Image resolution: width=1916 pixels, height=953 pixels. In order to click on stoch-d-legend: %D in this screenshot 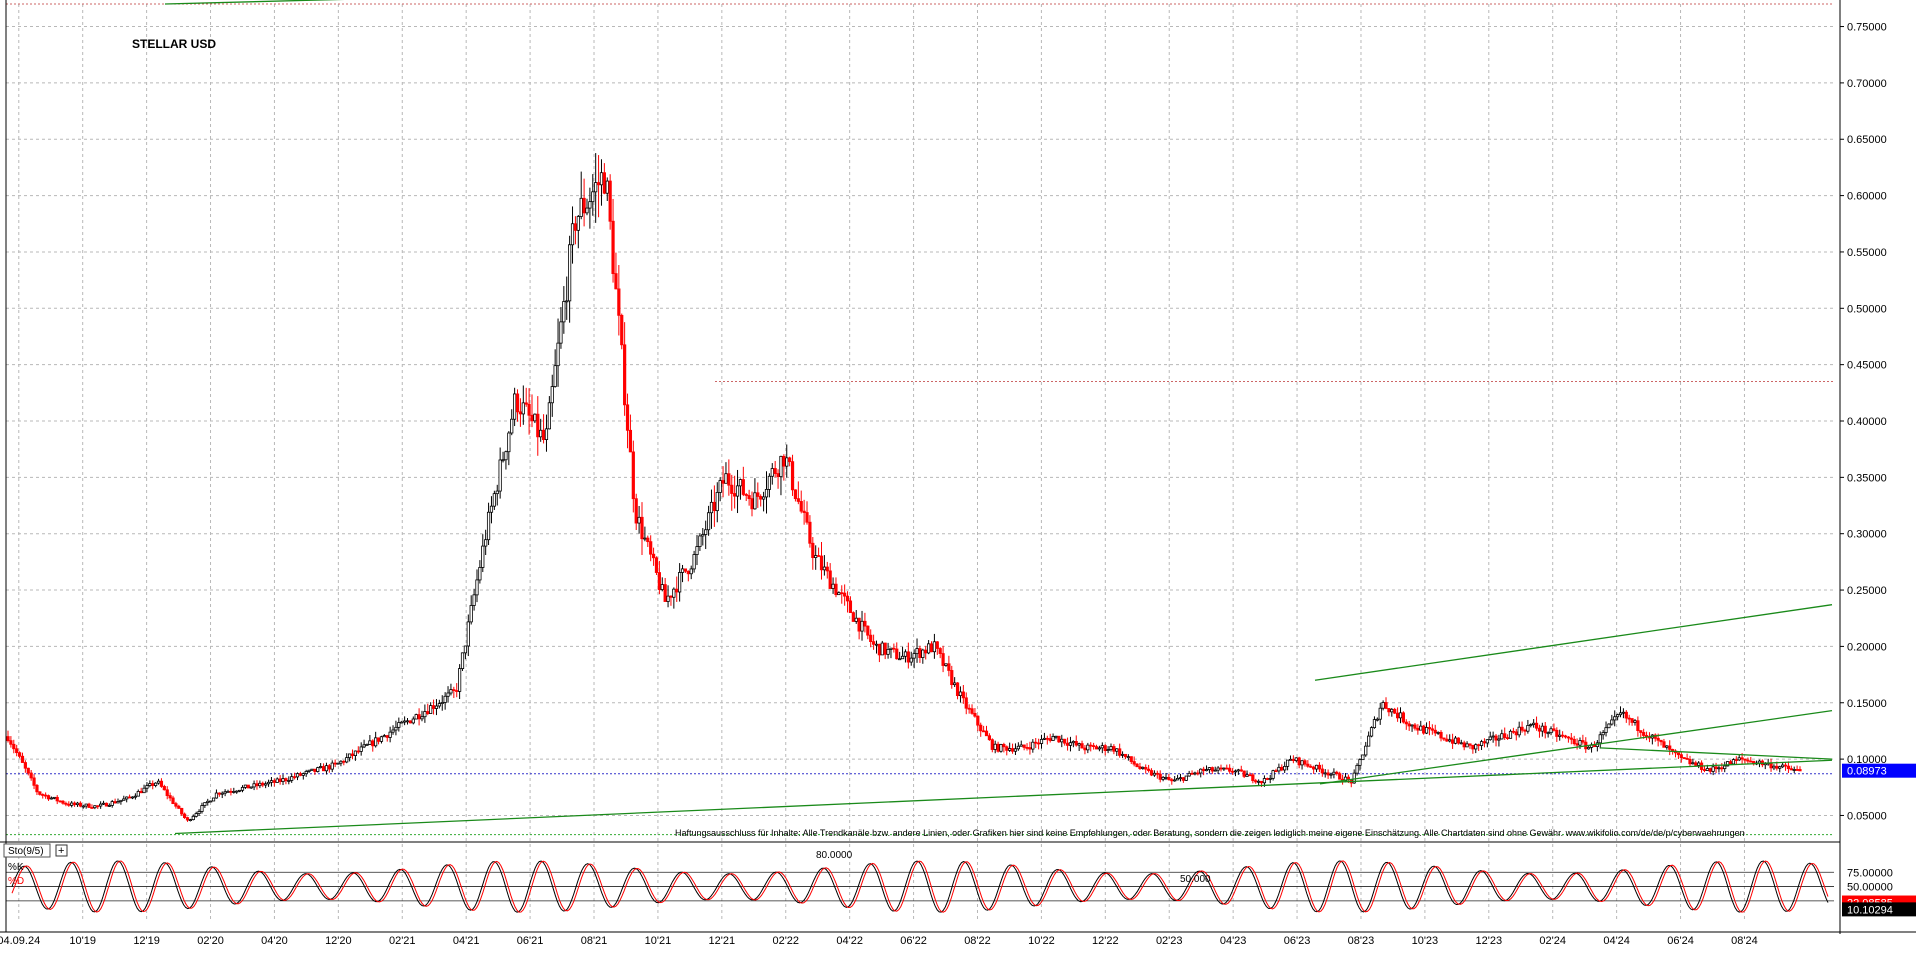, I will do `click(16, 881)`.